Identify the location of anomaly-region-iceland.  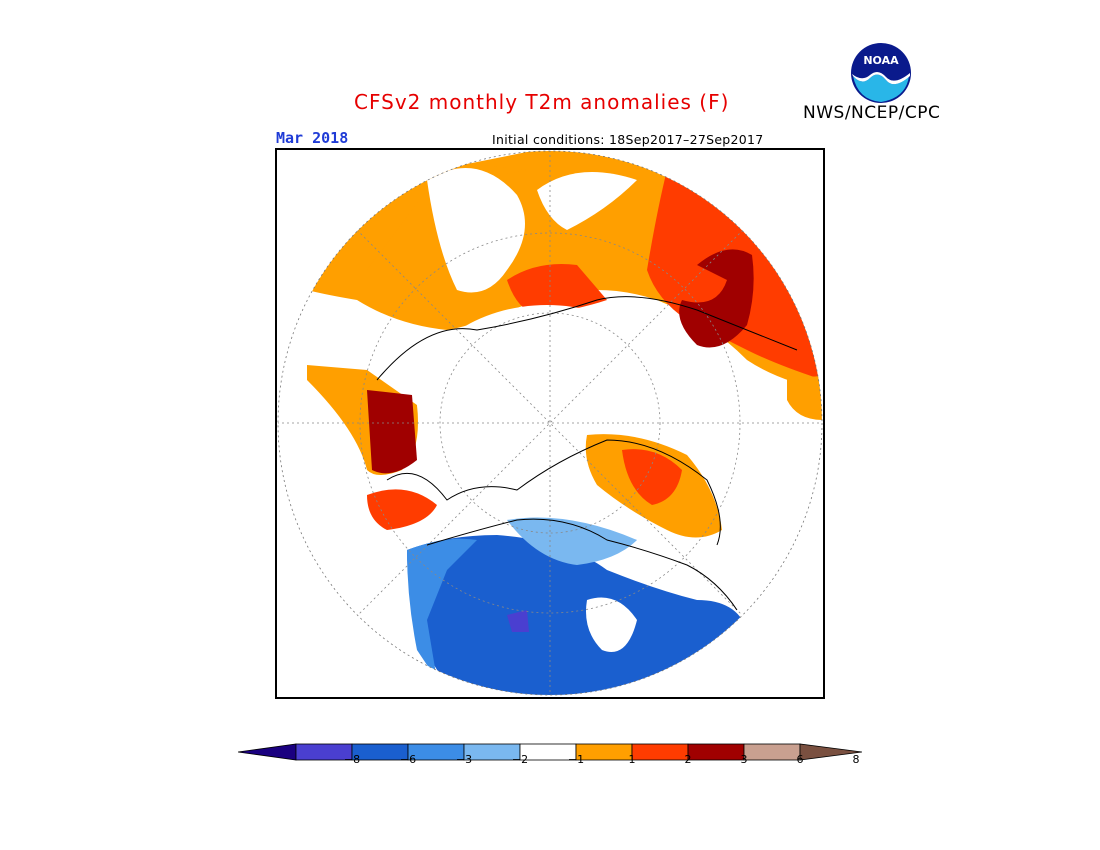
(402, 509).